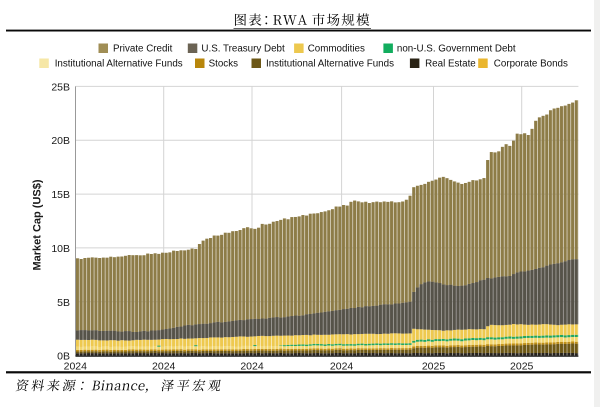 This screenshot has width=600, height=407. What do you see at coordinates (60, 141) in the screenshot?
I see `svg-text: 20B` at bounding box center [60, 141].